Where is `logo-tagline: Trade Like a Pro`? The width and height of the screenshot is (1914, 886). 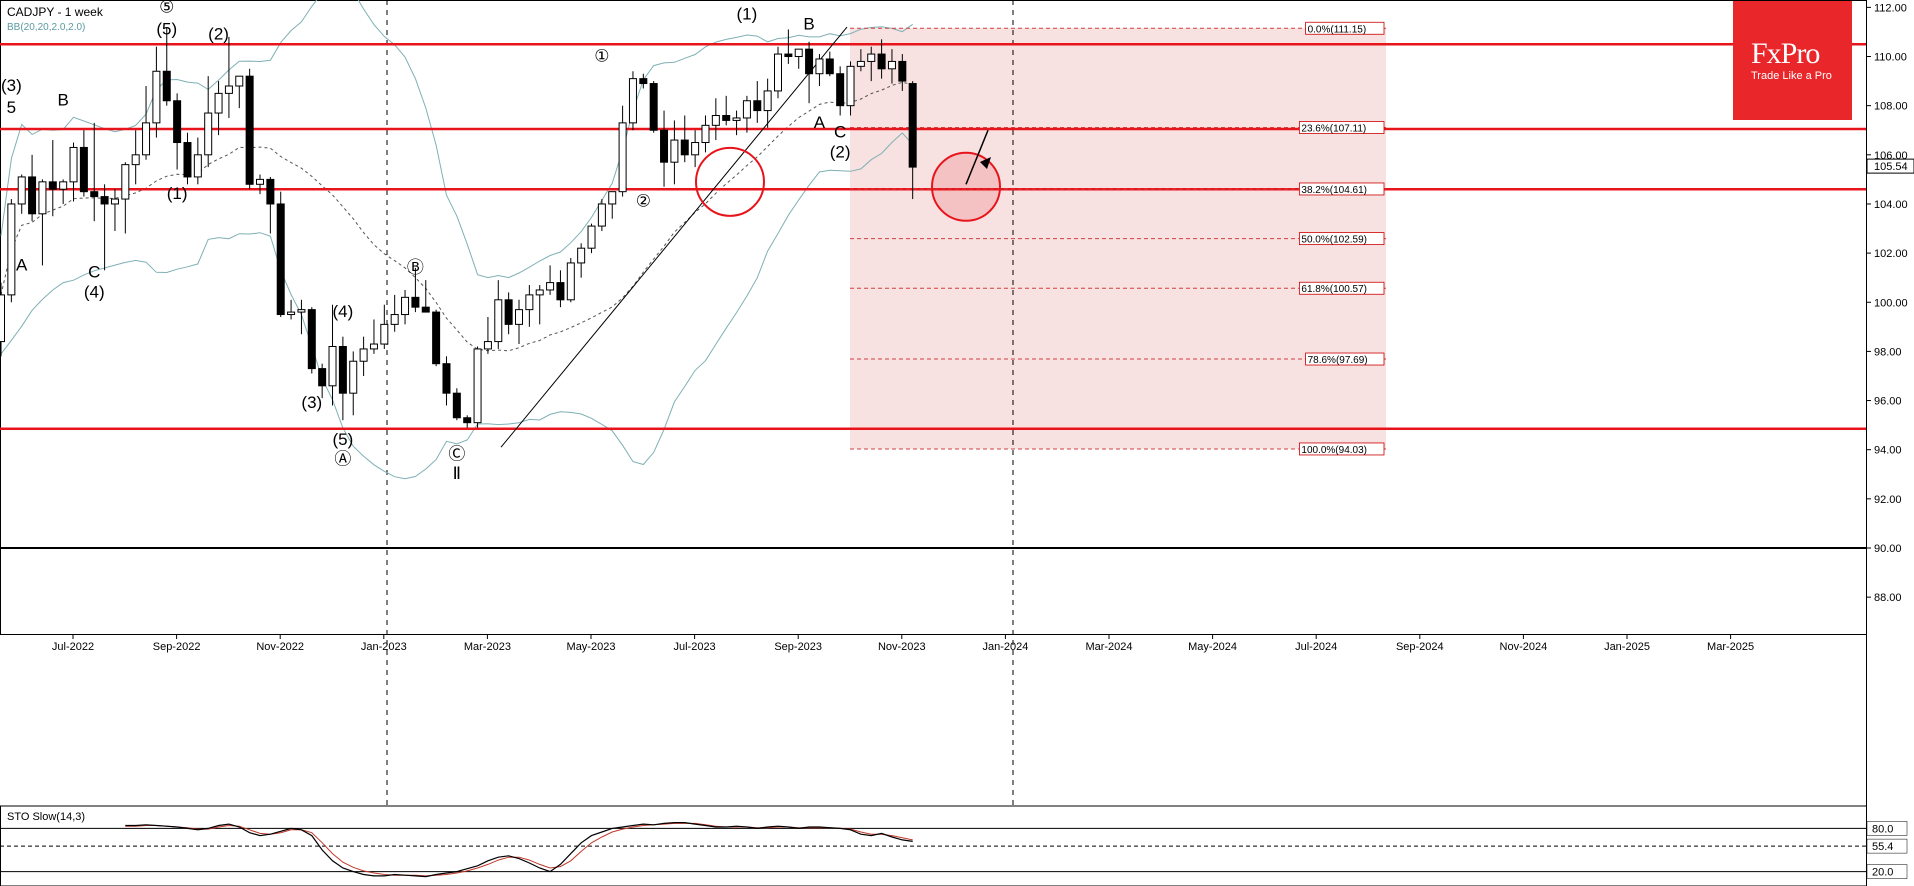
logo-tagline: Trade Like a Pro is located at coordinates (1791, 76).